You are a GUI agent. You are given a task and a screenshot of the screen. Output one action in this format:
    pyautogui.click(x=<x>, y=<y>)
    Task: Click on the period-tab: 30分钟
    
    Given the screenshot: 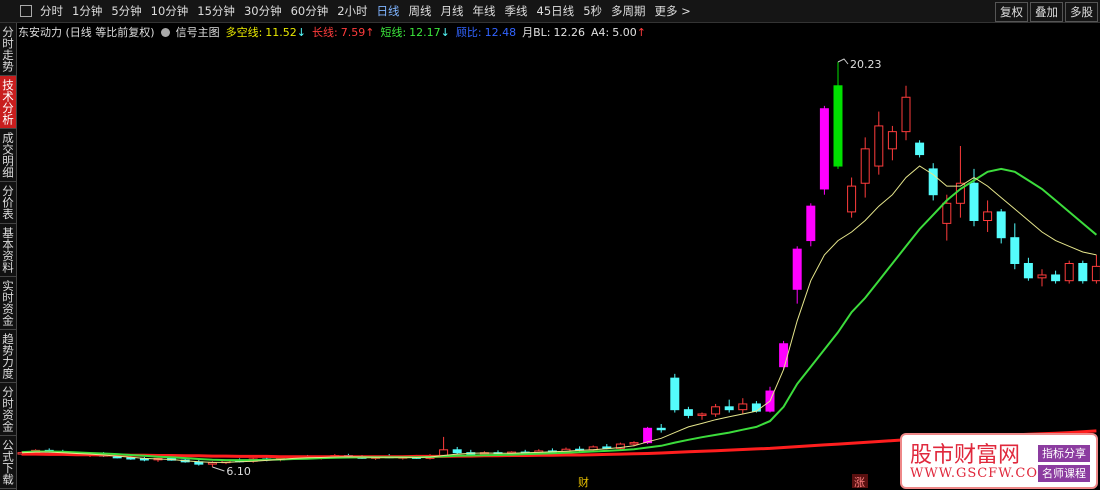 What is the action you would take?
    pyautogui.click(x=262, y=11)
    